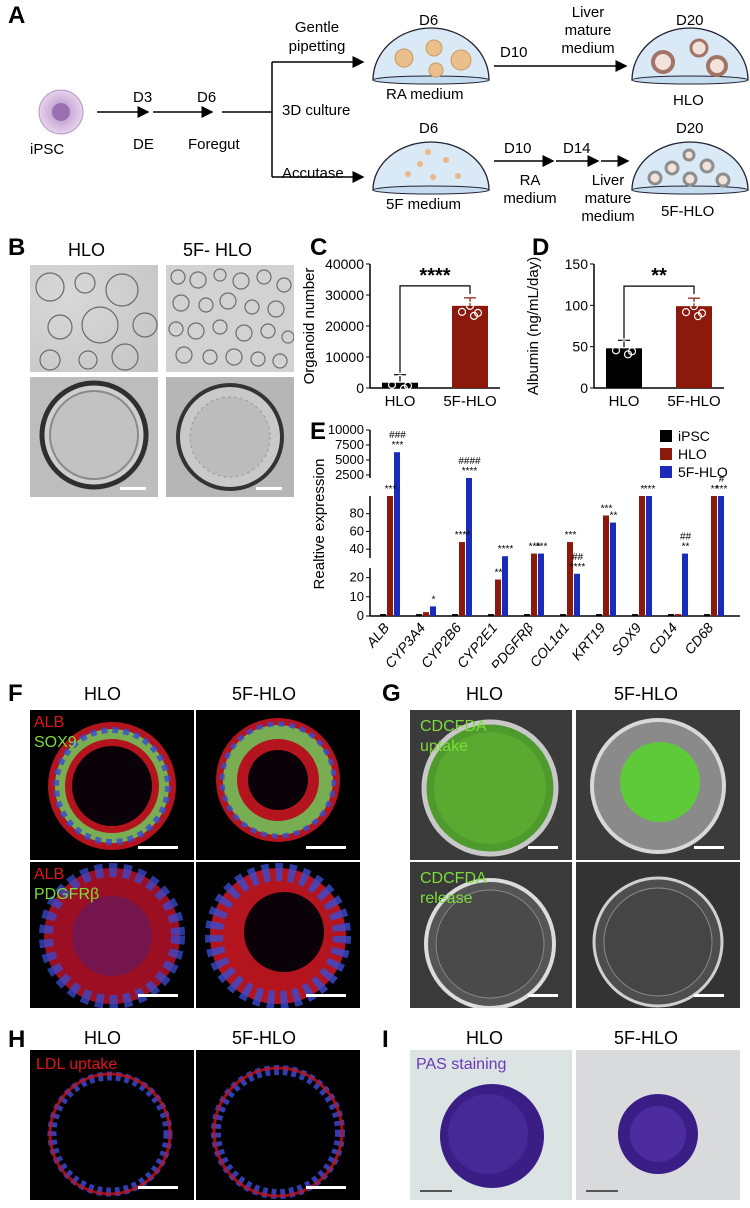 This screenshot has width=750, height=1208. Describe the element at coordinates (385, 1039) in the screenshot. I see `panel-label-i: I` at that location.